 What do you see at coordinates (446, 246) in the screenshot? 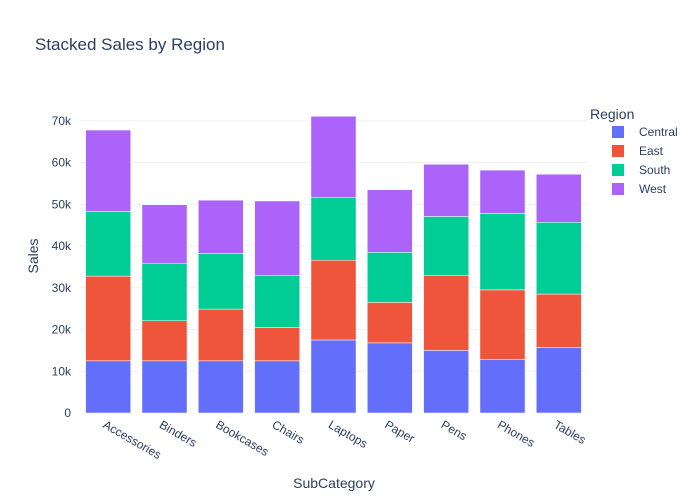
I see `bar-south-pens` at bounding box center [446, 246].